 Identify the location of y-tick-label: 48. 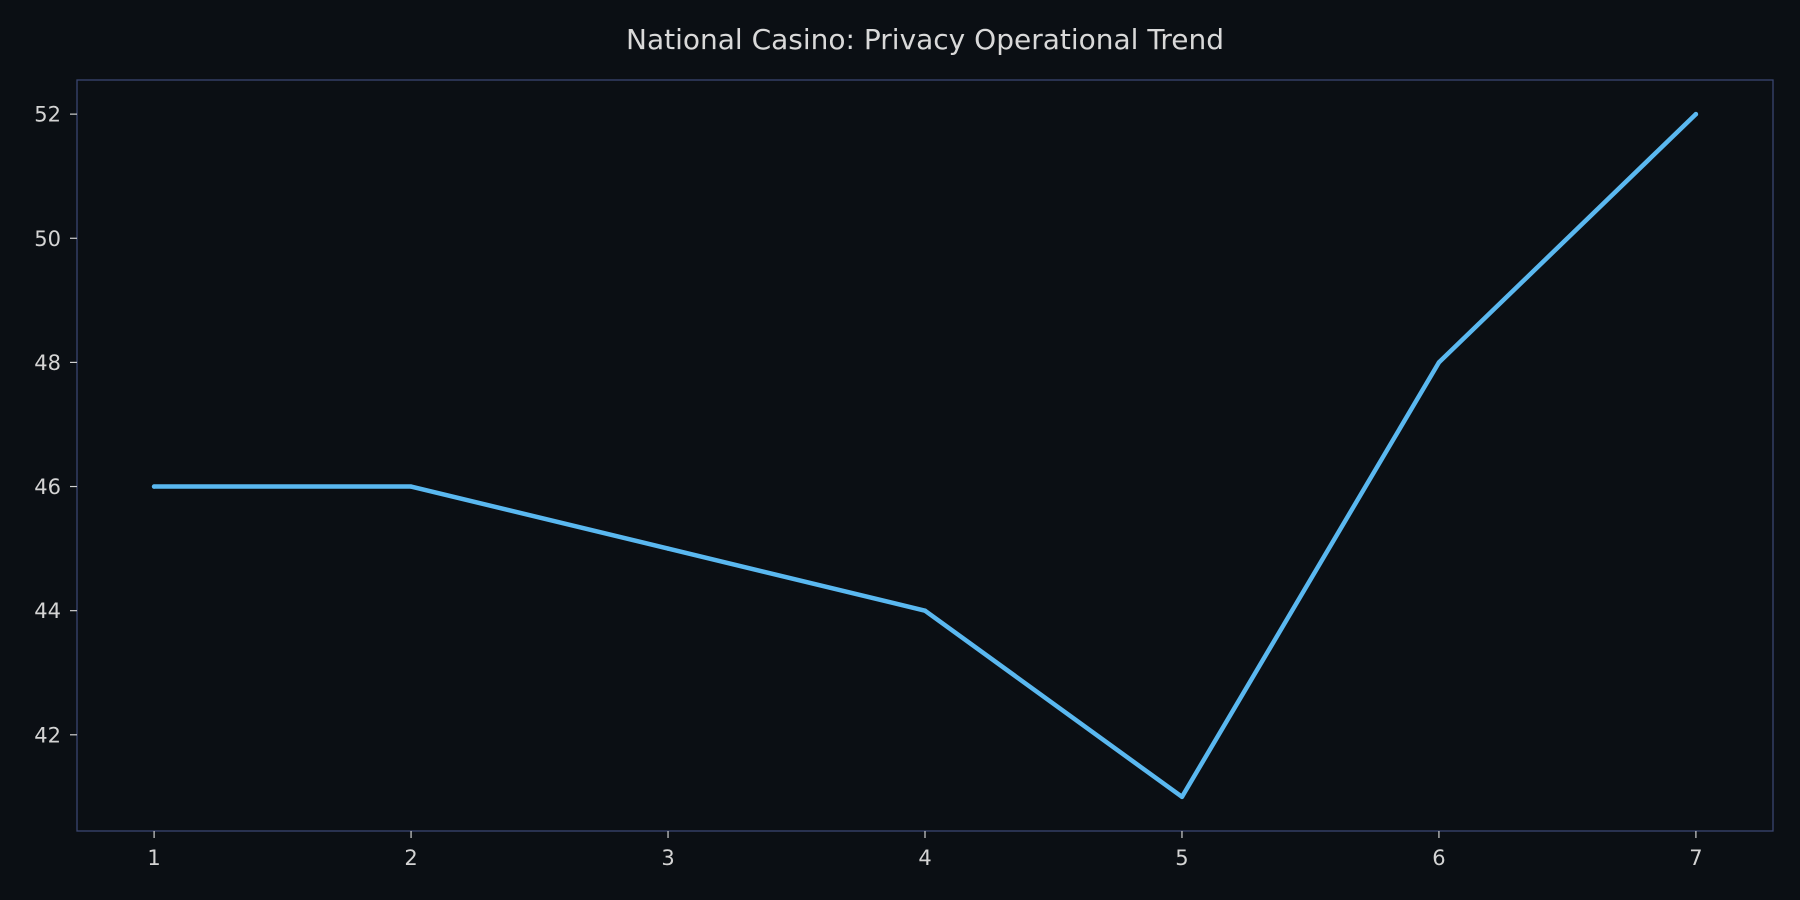
(47, 363).